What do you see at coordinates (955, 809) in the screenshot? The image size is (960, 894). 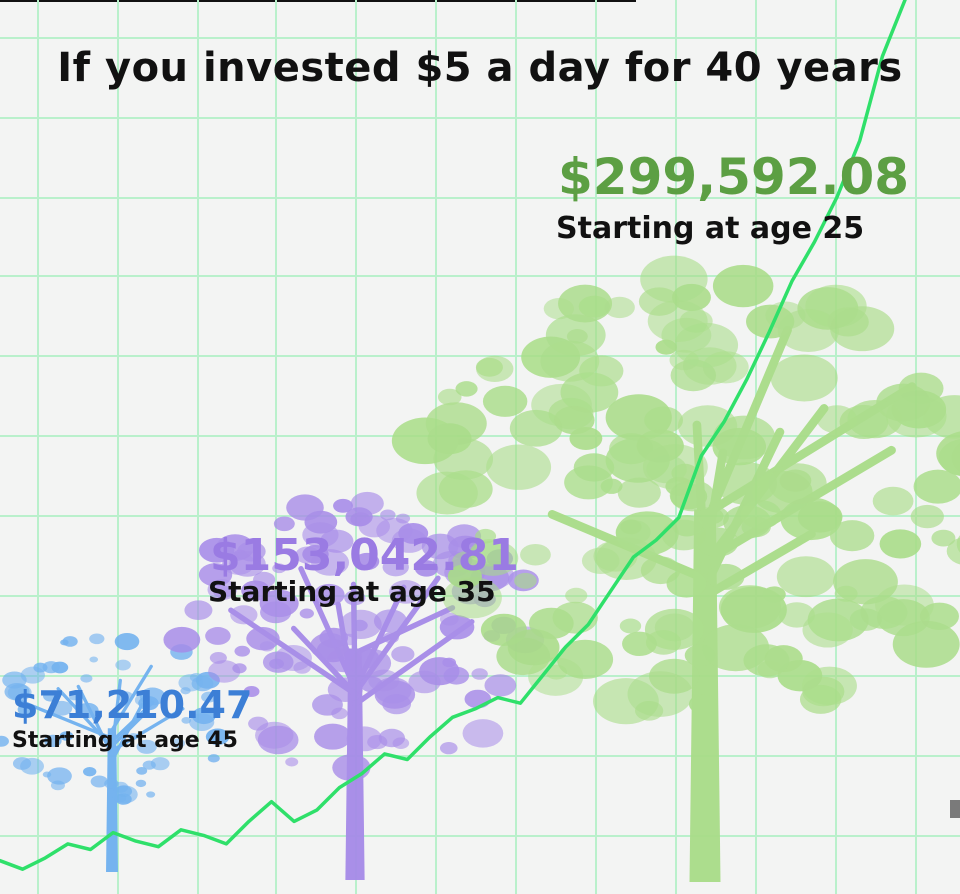 I see `edge-marker` at bounding box center [955, 809].